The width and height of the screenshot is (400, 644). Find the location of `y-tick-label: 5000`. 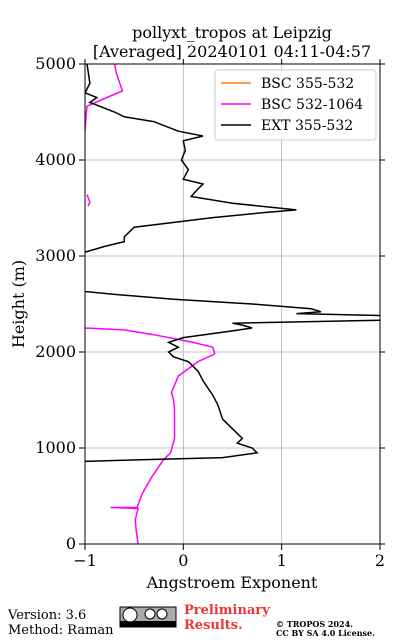

y-tick-label: 5000 is located at coordinates (55, 63).